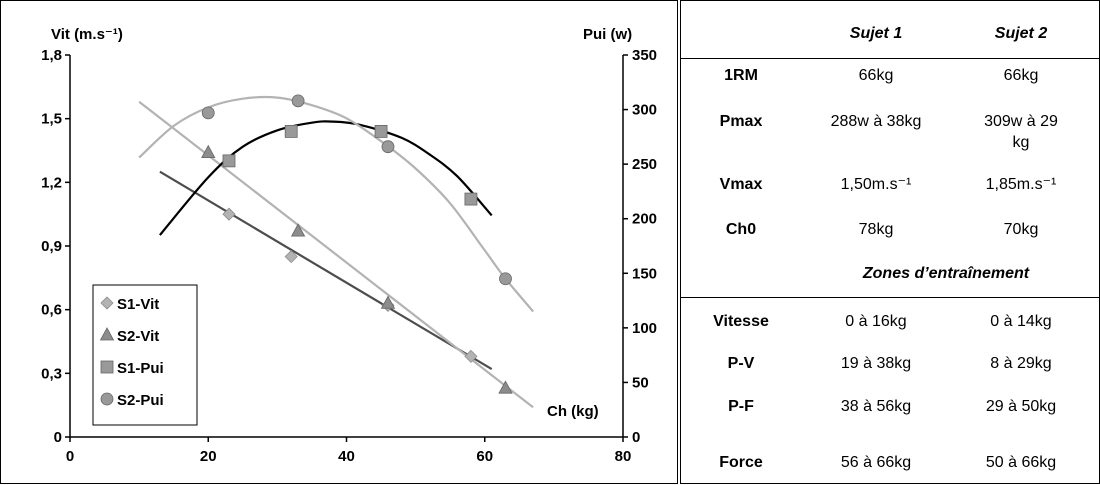 This screenshot has width=1100, height=485. What do you see at coordinates (51, 119) in the screenshot?
I see `y-left-tick-label: 1,5` at bounding box center [51, 119].